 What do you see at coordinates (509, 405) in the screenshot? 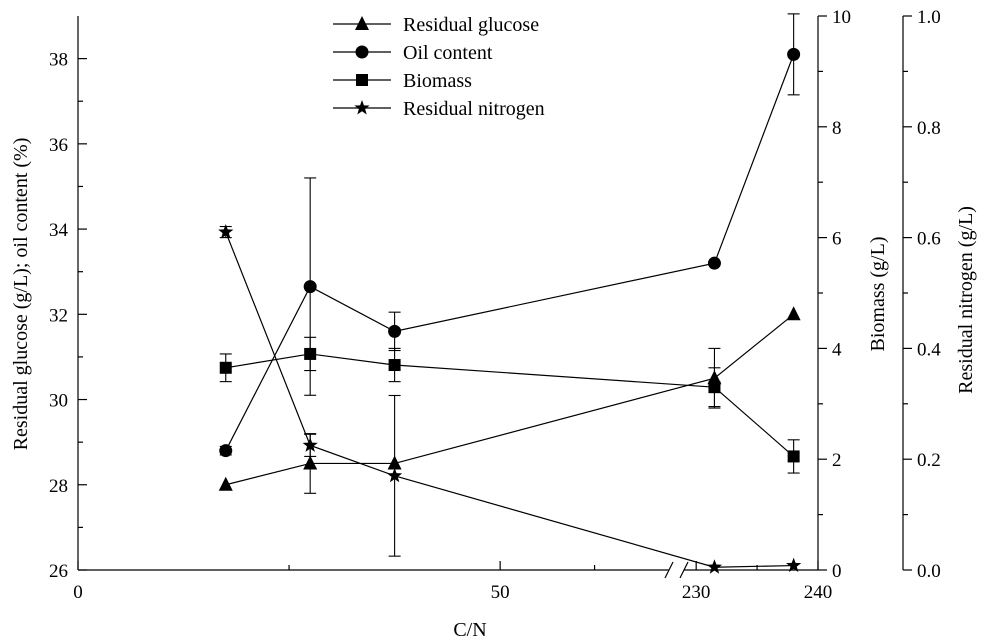
I see `series-biomass` at bounding box center [509, 405].